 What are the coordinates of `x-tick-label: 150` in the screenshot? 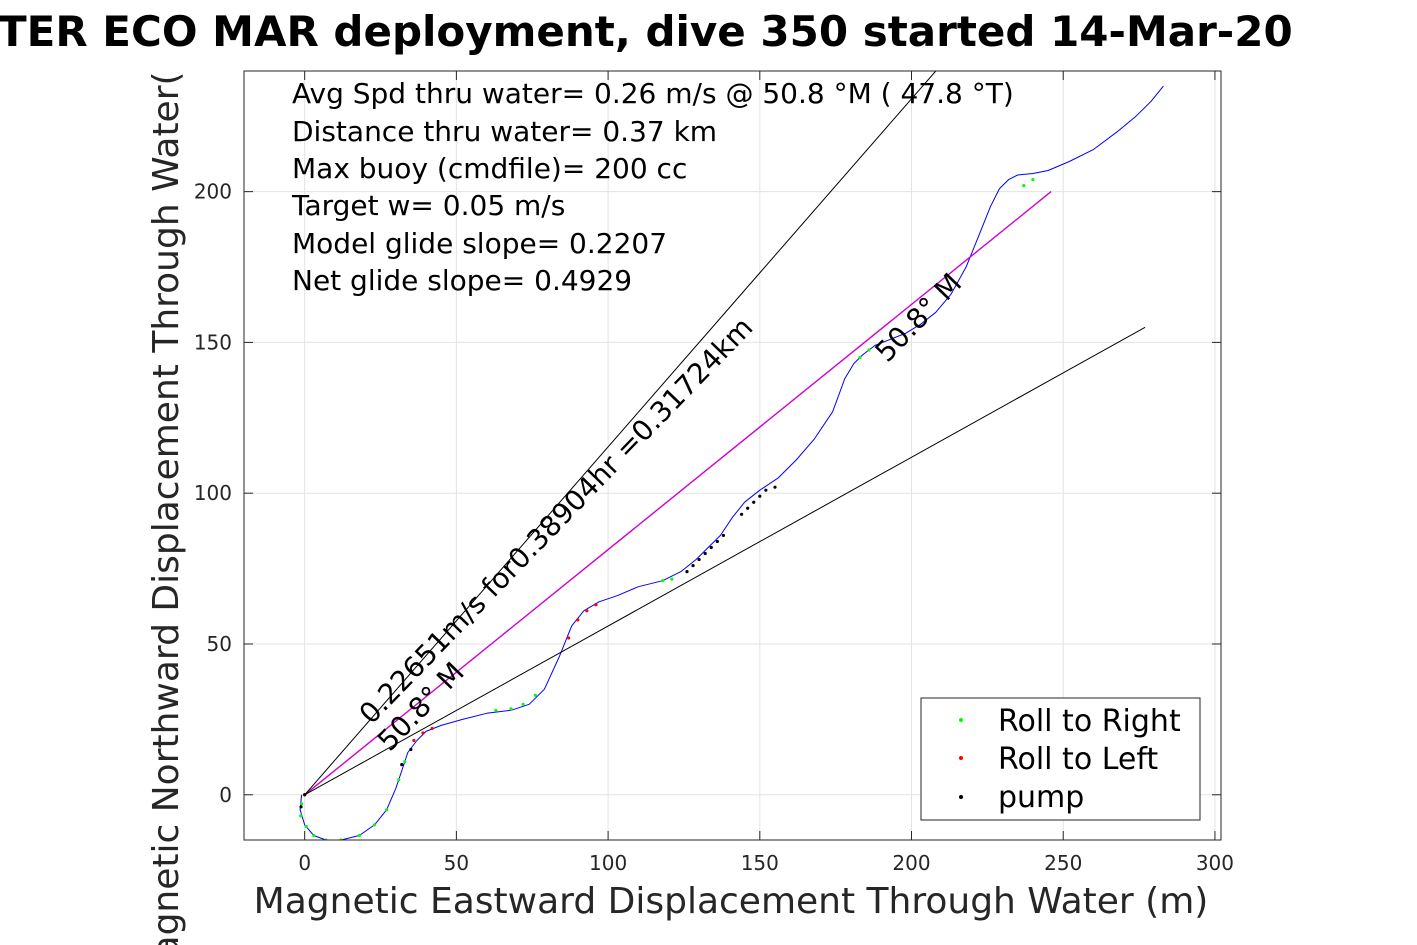 It's located at (760, 863).